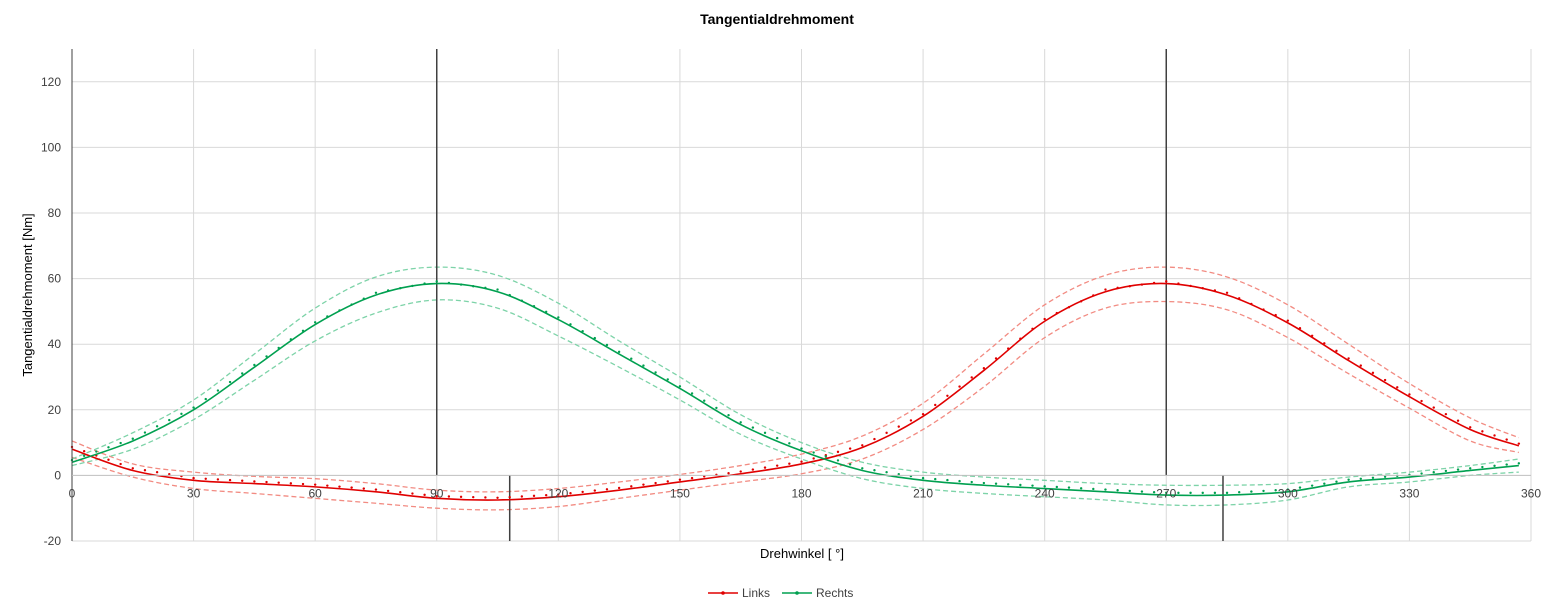 The width and height of the screenshot is (1554, 612). I want to click on legend-marker-links, so click(723, 593).